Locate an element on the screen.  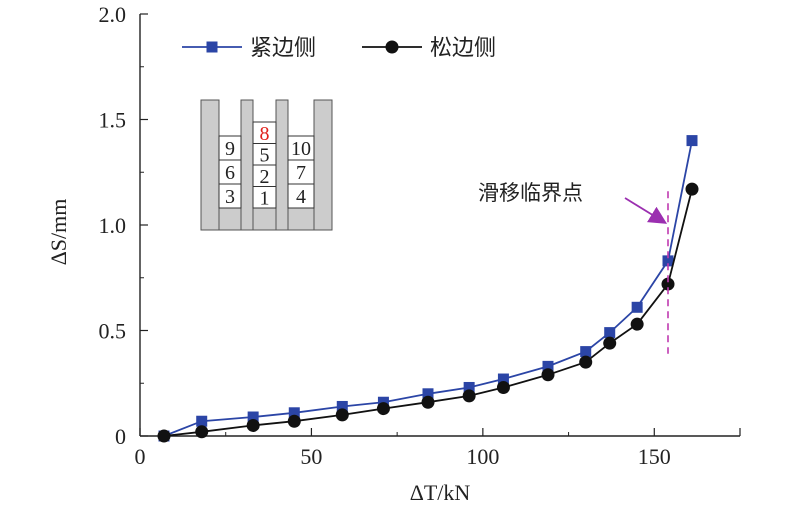
inset-post-left is located at coordinates (247, 165).